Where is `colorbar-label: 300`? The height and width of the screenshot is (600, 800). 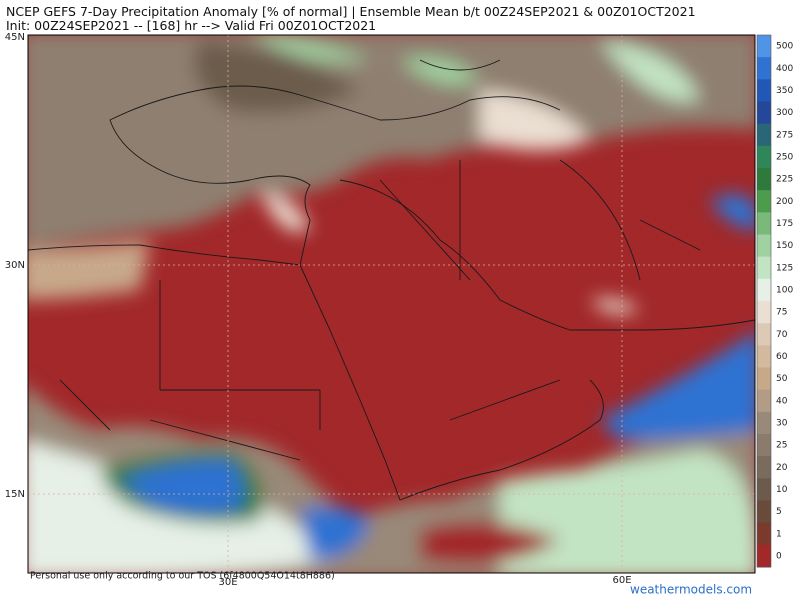 colorbar-label: 300 is located at coordinates (784, 113).